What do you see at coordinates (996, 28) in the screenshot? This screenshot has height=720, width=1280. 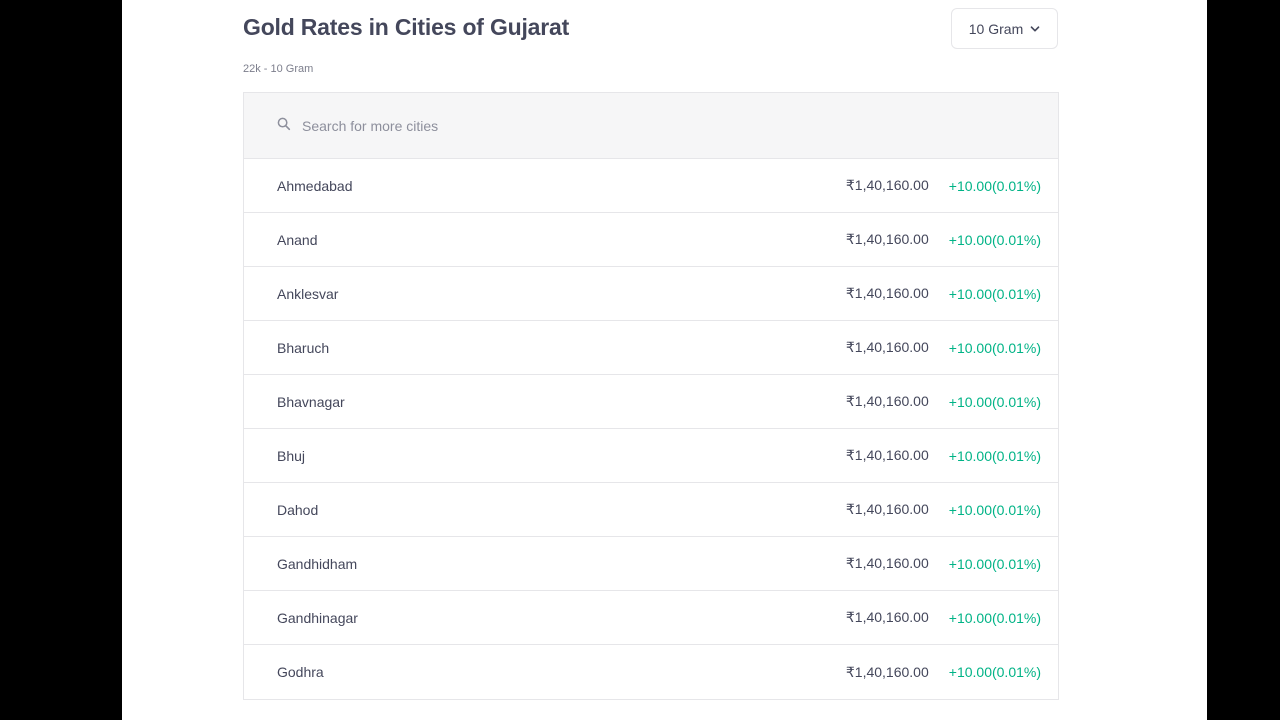 I see `unit-dropdown-label: 10 Gram` at bounding box center [996, 28].